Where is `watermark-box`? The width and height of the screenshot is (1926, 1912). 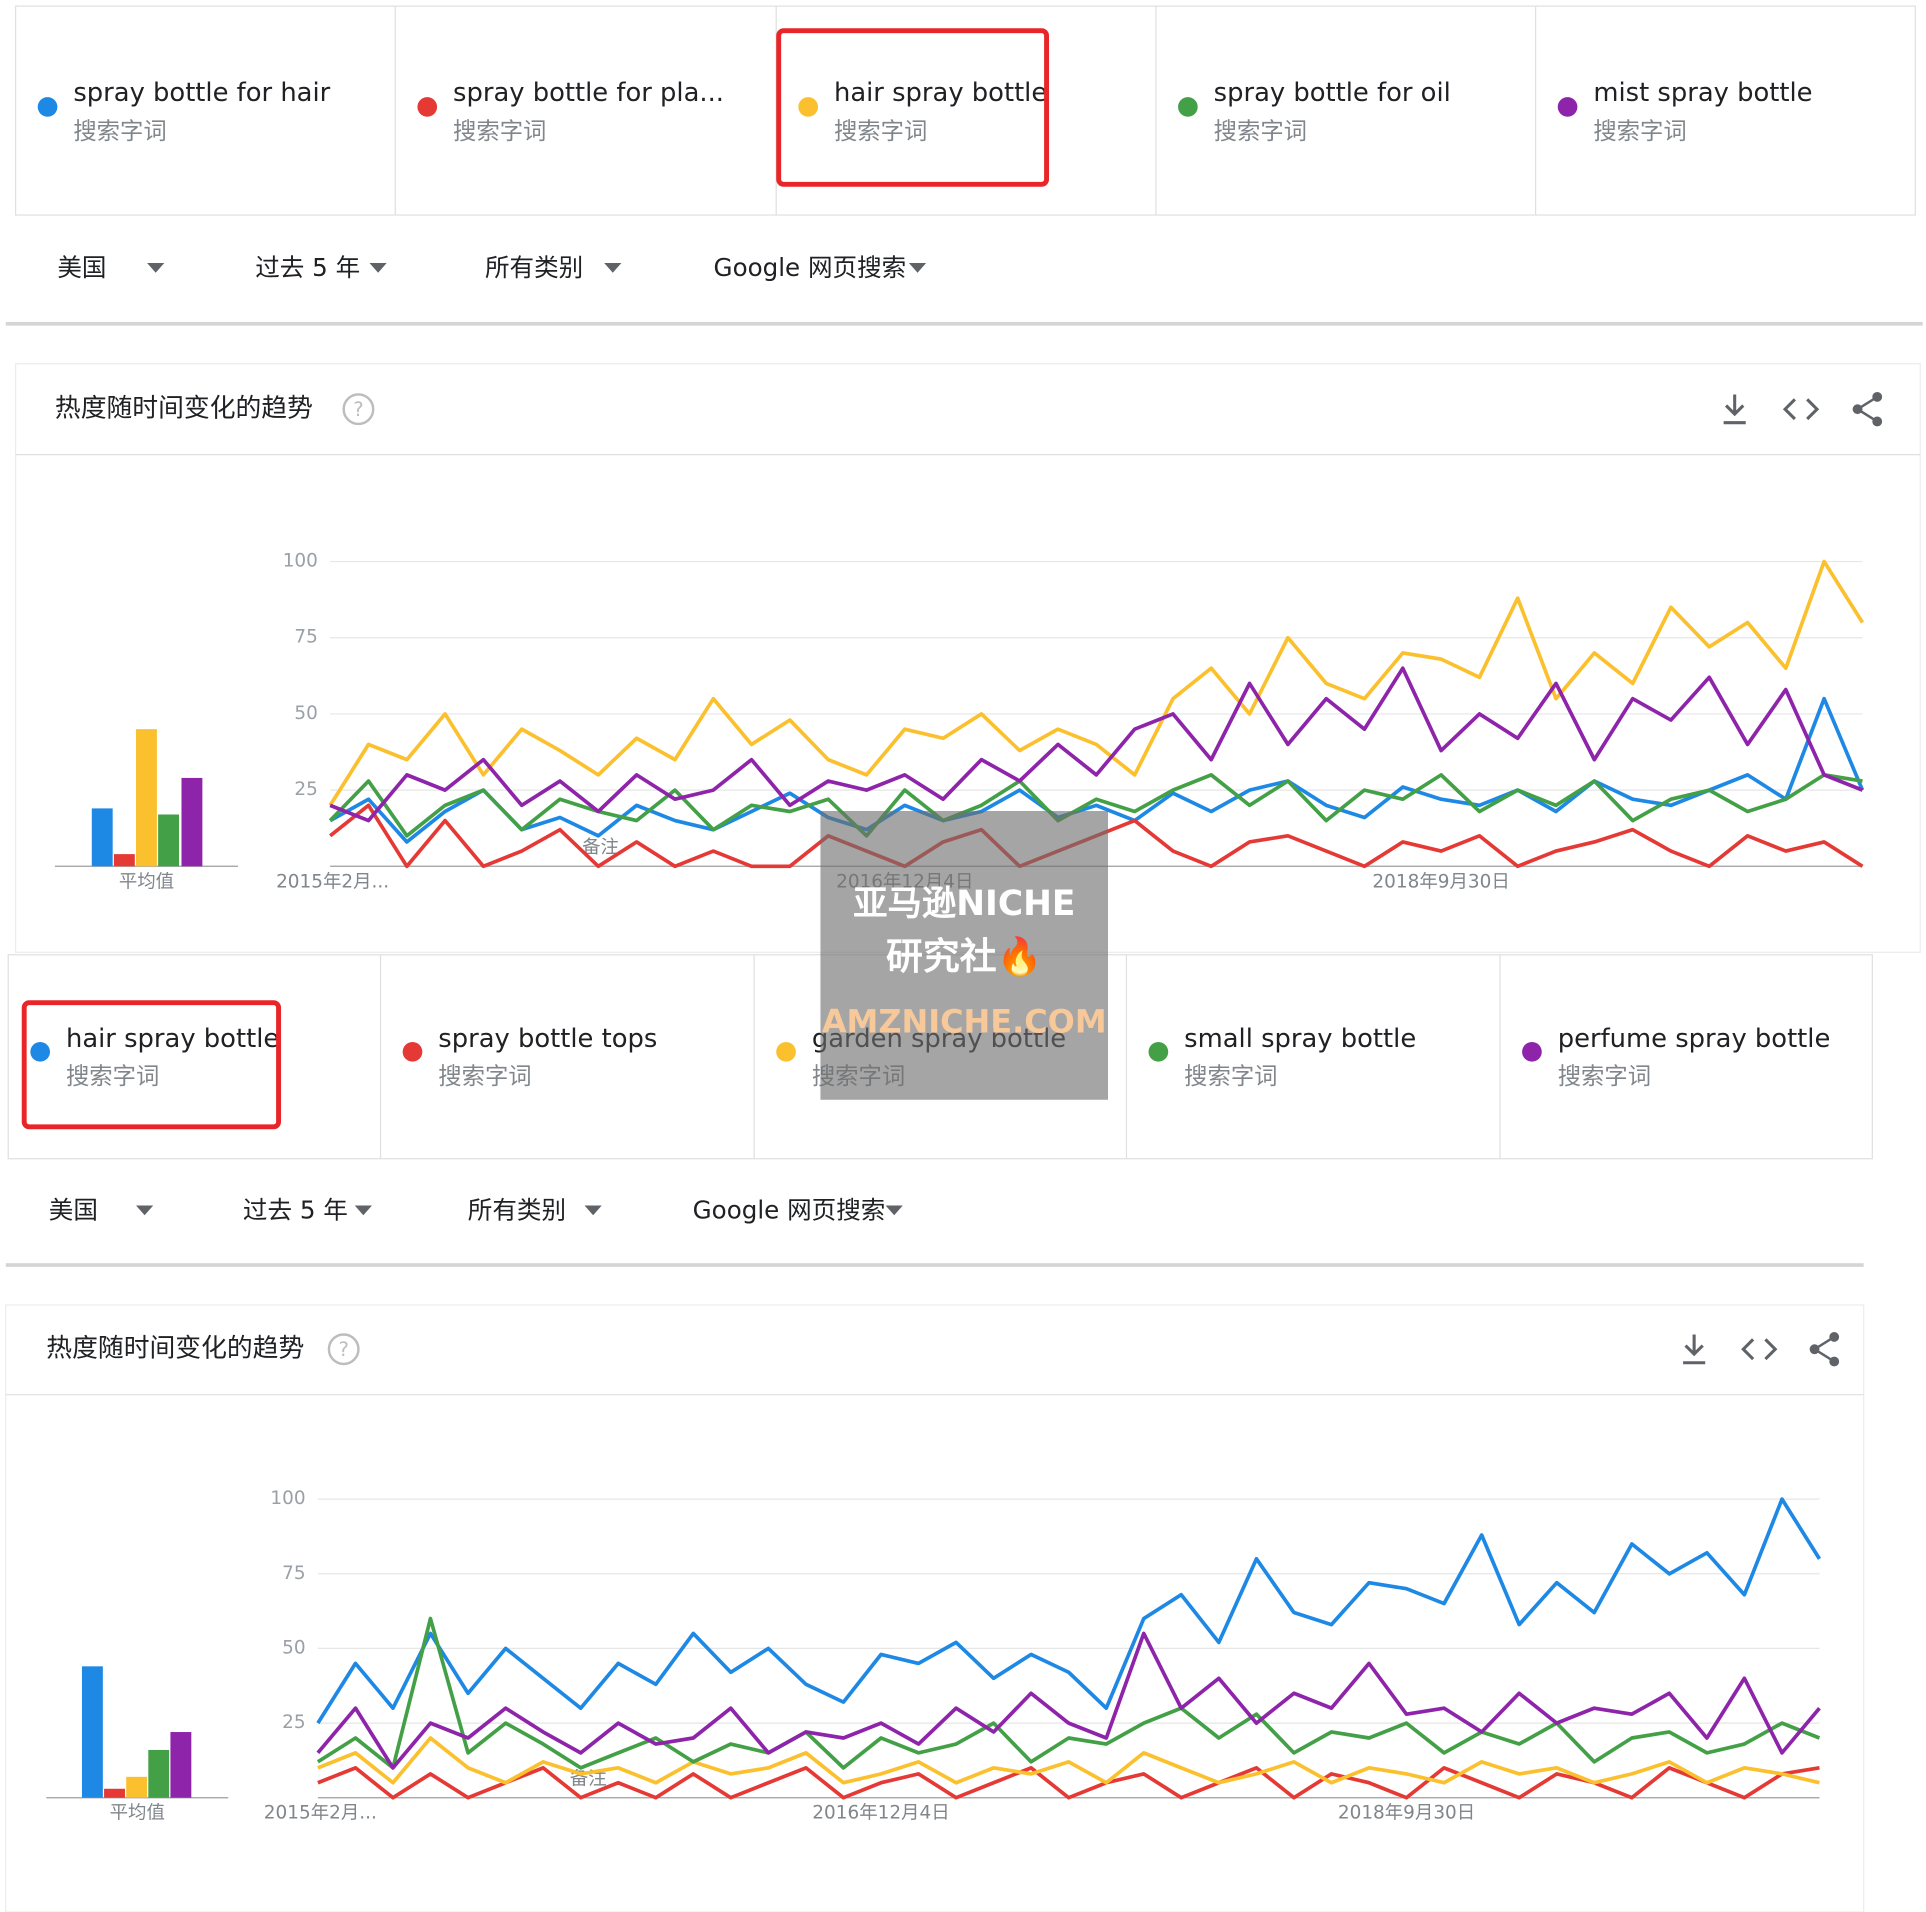
watermark-box is located at coordinates (964, 955).